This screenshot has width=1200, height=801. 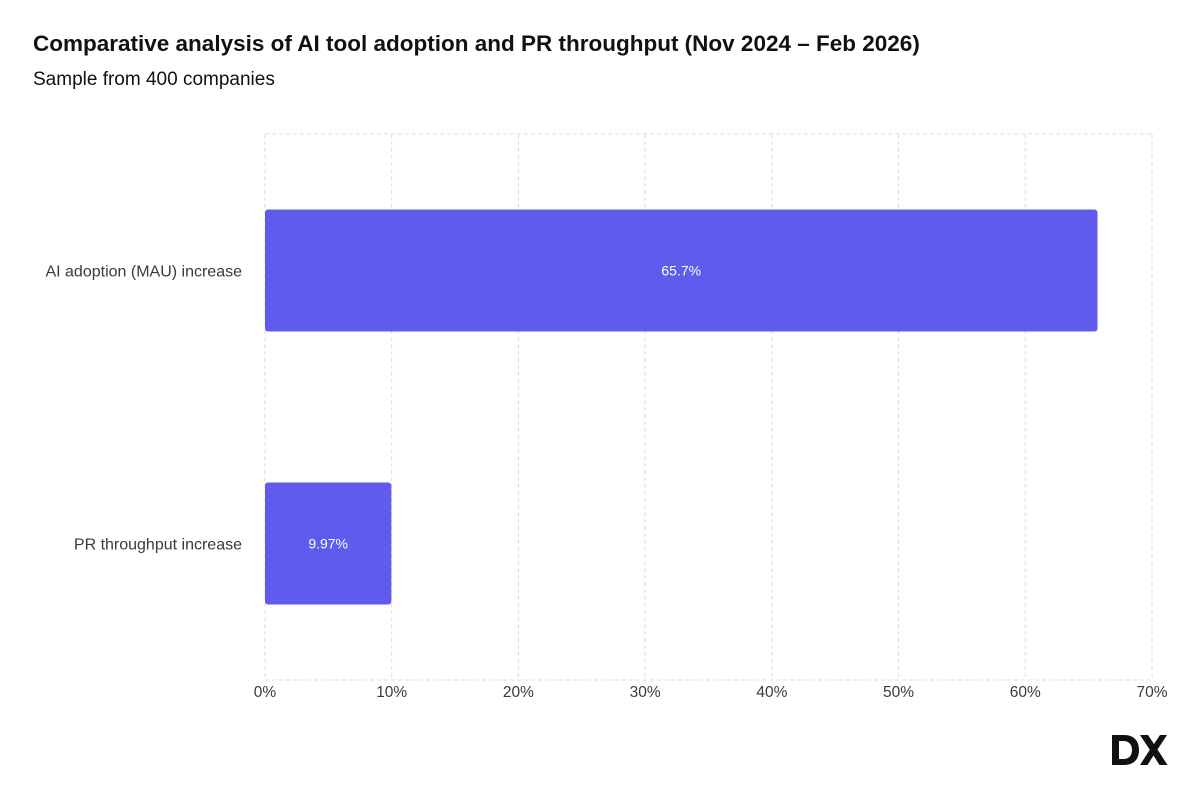 What do you see at coordinates (771, 692) in the screenshot?
I see `x-tick-label: 40%` at bounding box center [771, 692].